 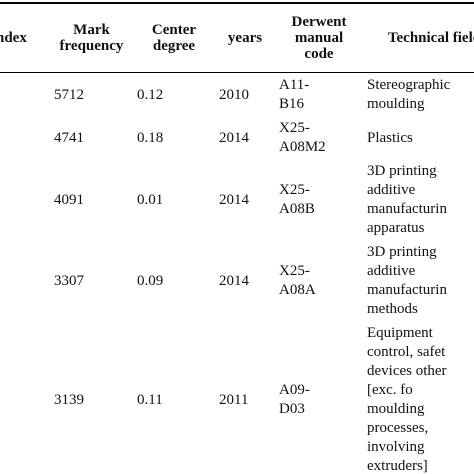 I want to click on table-row: 5712 0.12 2010 A11- B16 Stereographic moulding, so click(x=237, y=95).